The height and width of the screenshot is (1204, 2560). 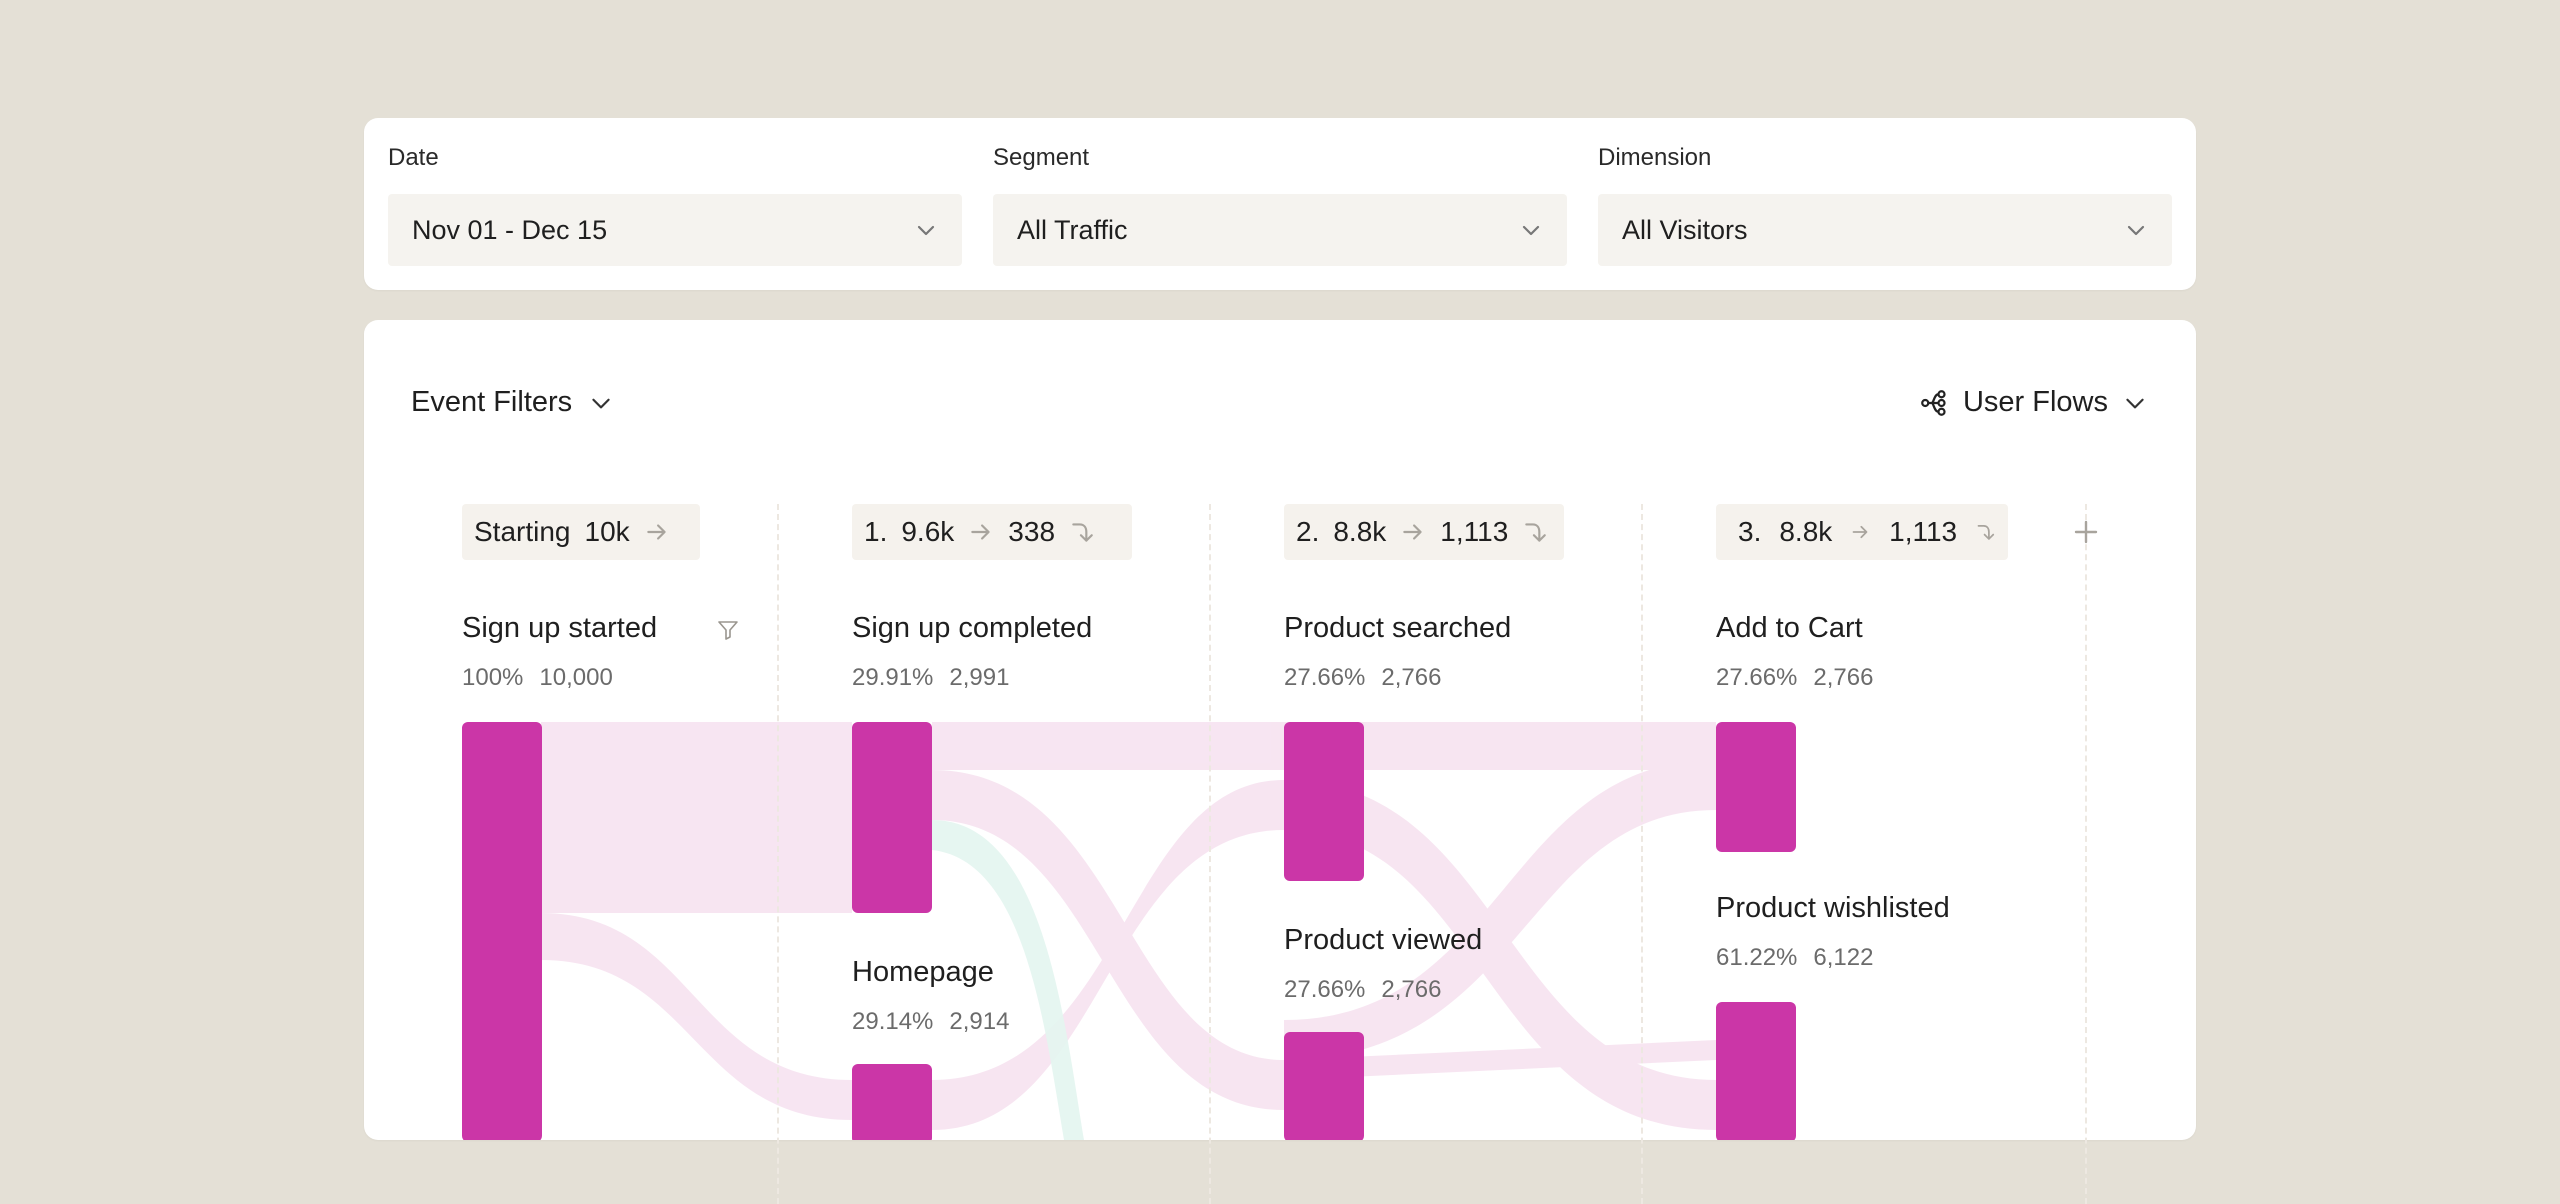 What do you see at coordinates (923, 972) in the screenshot?
I see `node-title-homepage: Homepage` at bounding box center [923, 972].